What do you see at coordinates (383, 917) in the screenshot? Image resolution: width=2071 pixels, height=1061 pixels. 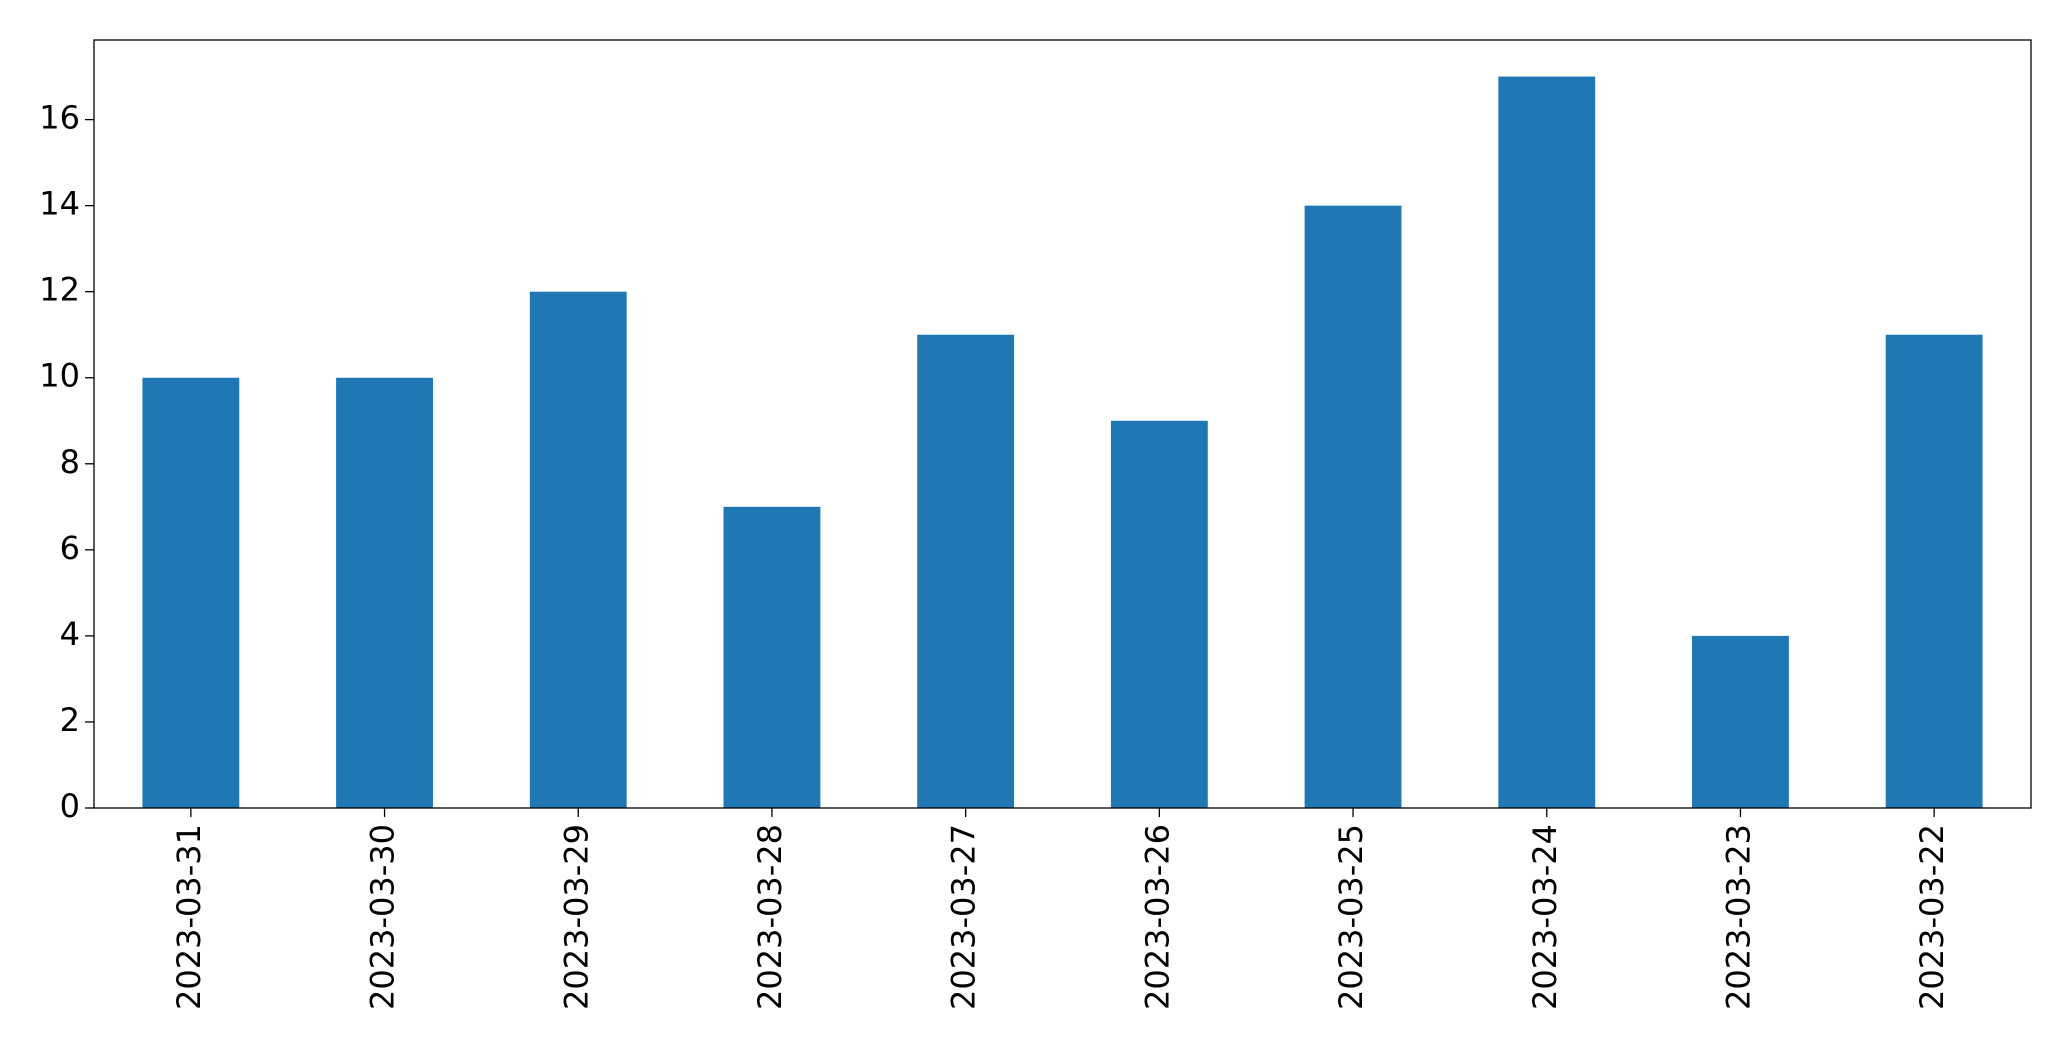 I see `x-tick-label: 2023-03-30` at bounding box center [383, 917].